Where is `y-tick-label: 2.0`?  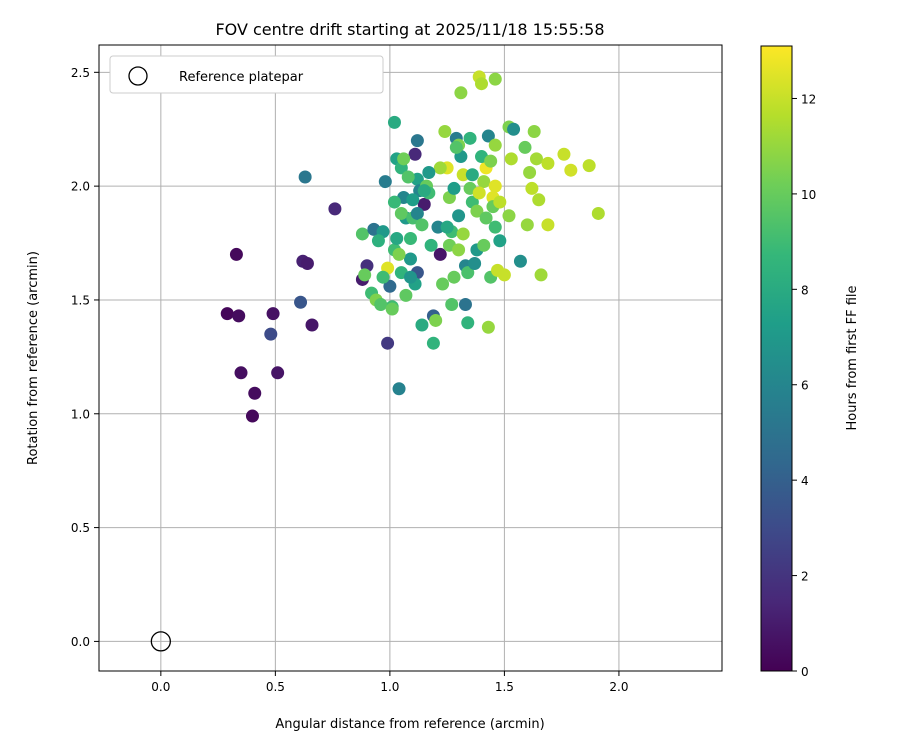
y-tick-label: 2.0 is located at coordinates (80, 187).